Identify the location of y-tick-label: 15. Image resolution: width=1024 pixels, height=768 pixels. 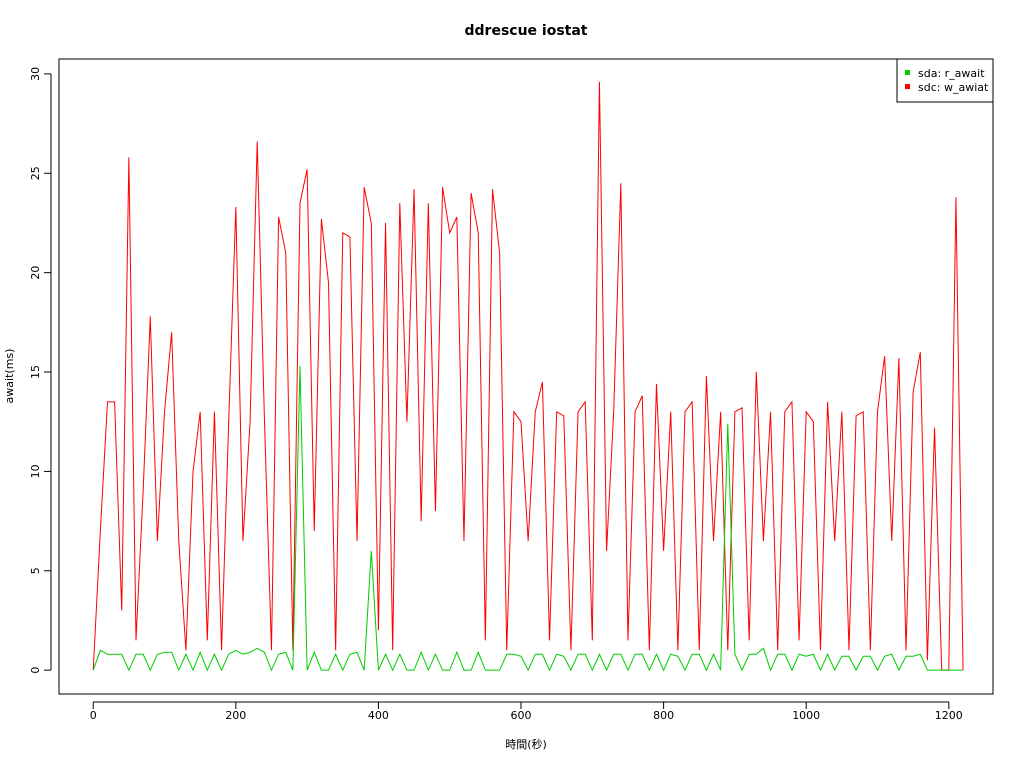
(35, 372).